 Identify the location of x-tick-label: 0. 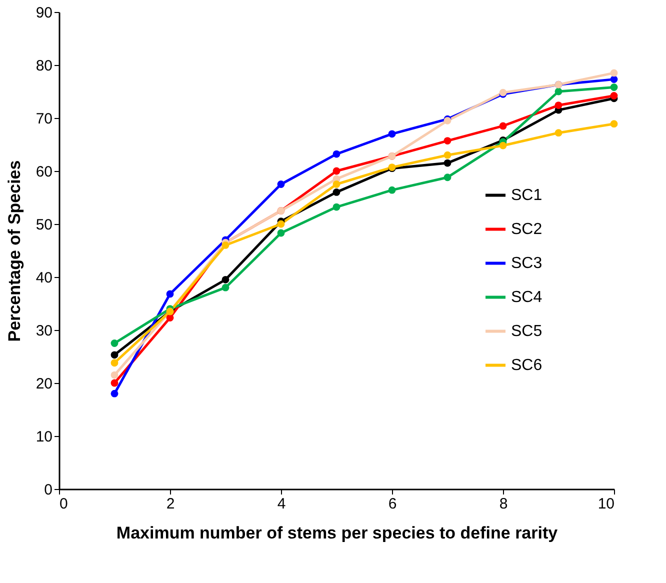
(64, 504).